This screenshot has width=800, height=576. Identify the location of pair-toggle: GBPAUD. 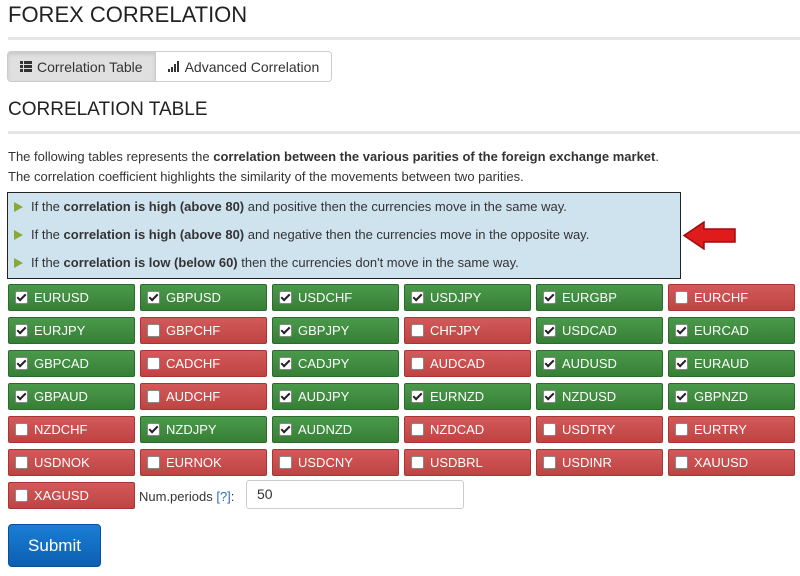
(71, 396).